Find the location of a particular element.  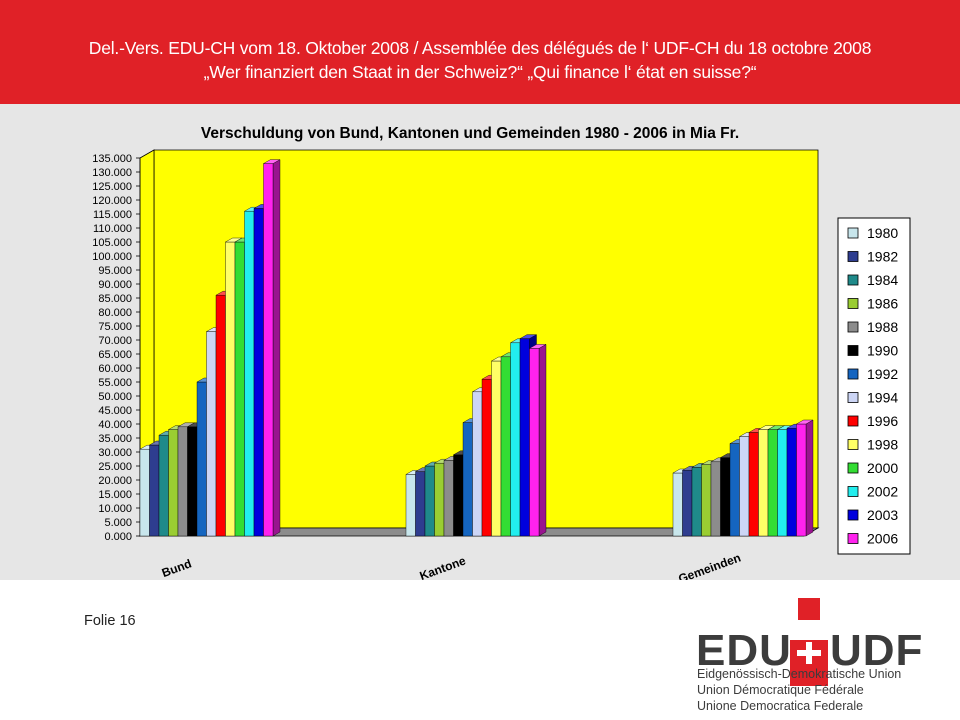

y-tick-label: 135.000 is located at coordinates (112, 159).